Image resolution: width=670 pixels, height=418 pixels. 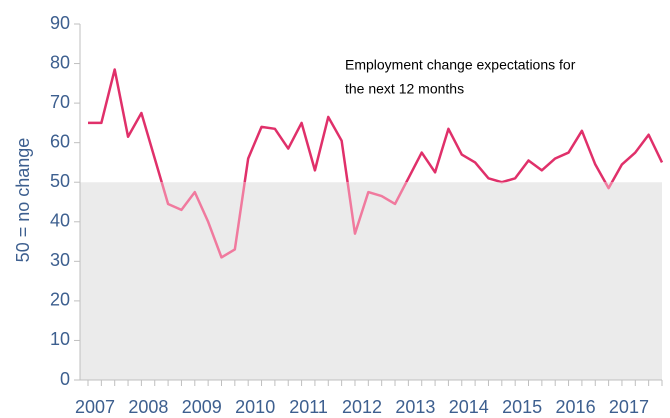 What do you see at coordinates (460, 65) in the screenshot?
I see `annotation: Employment change expectations for` at bounding box center [460, 65].